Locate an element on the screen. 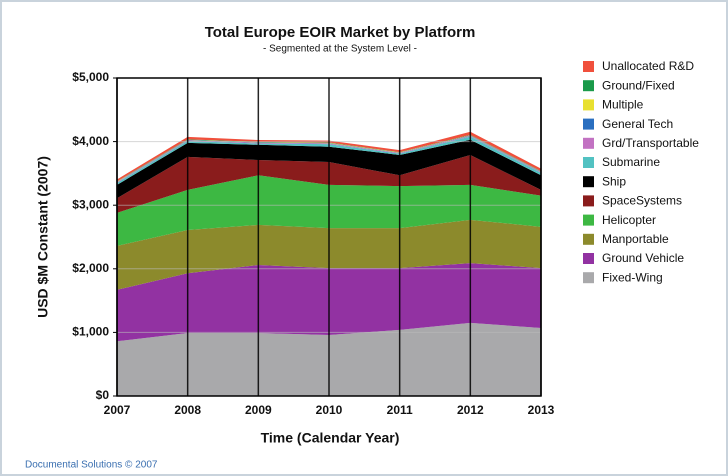 This screenshot has height=476, width=728. legend-label: Manportable is located at coordinates (635, 239).